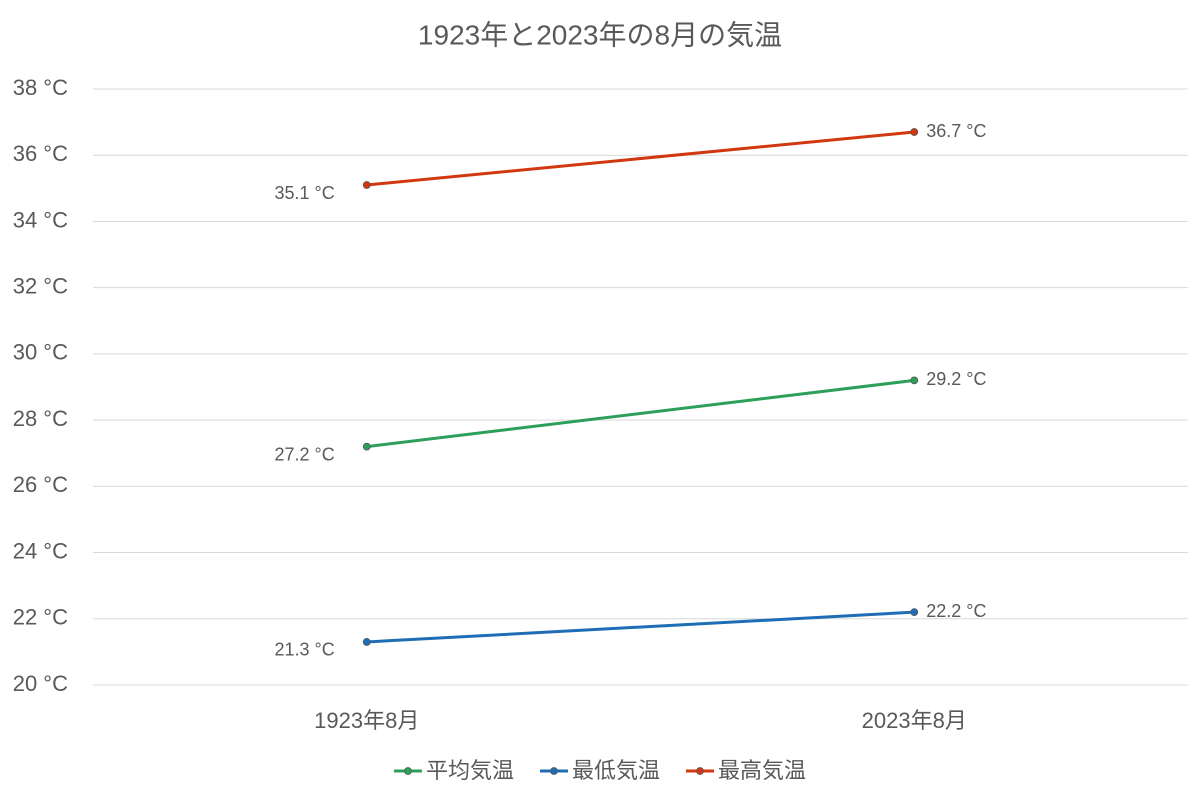 This screenshot has height=800, width=1200. What do you see at coordinates (762, 770) in the screenshot?
I see `legend-label: 最高気温` at bounding box center [762, 770].